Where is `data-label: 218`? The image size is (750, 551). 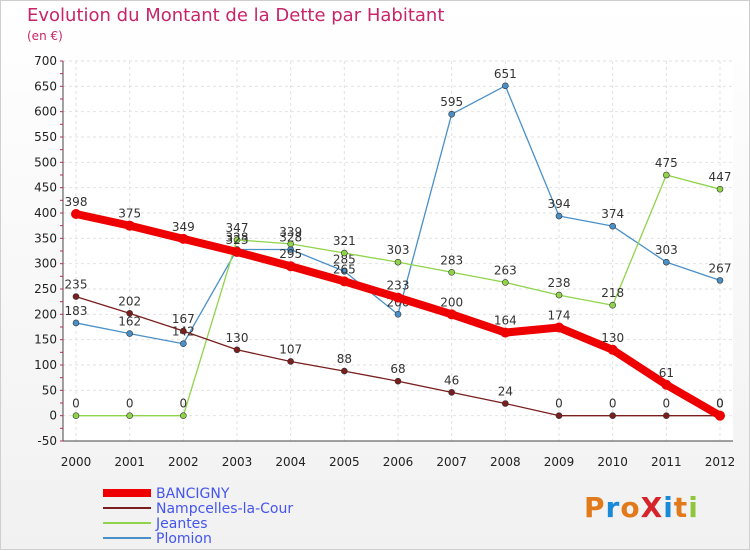 data-label: 218 is located at coordinates (612, 293).